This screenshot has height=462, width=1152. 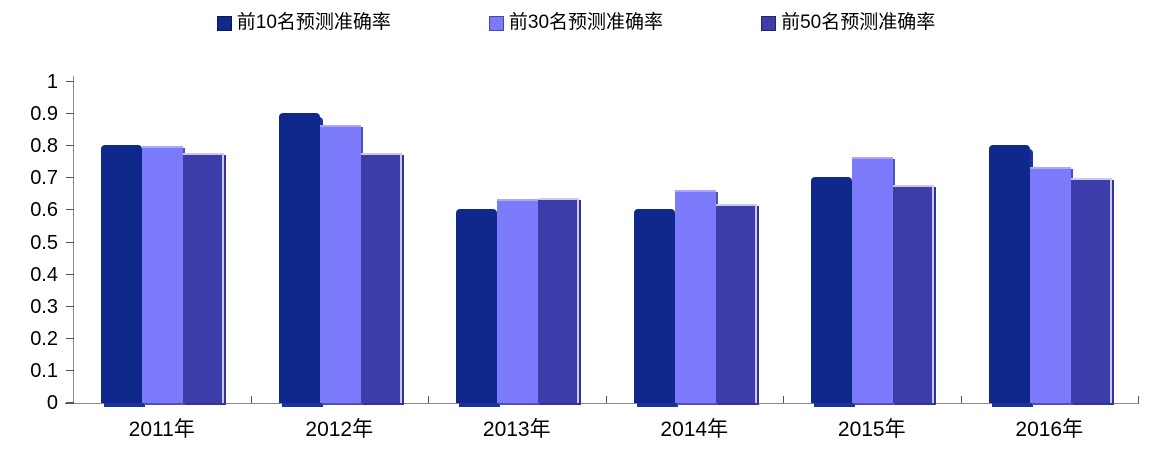 What do you see at coordinates (44, 242) in the screenshot?
I see `y-tick-label: 0.5` at bounding box center [44, 242].